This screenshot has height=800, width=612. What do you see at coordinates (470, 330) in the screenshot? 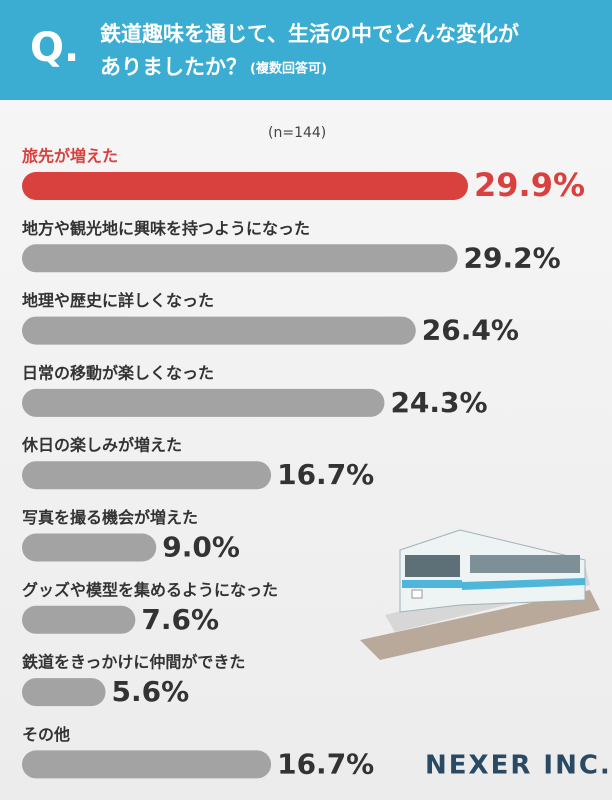
I see `value-label: 26.4%` at bounding box center [470, 330].